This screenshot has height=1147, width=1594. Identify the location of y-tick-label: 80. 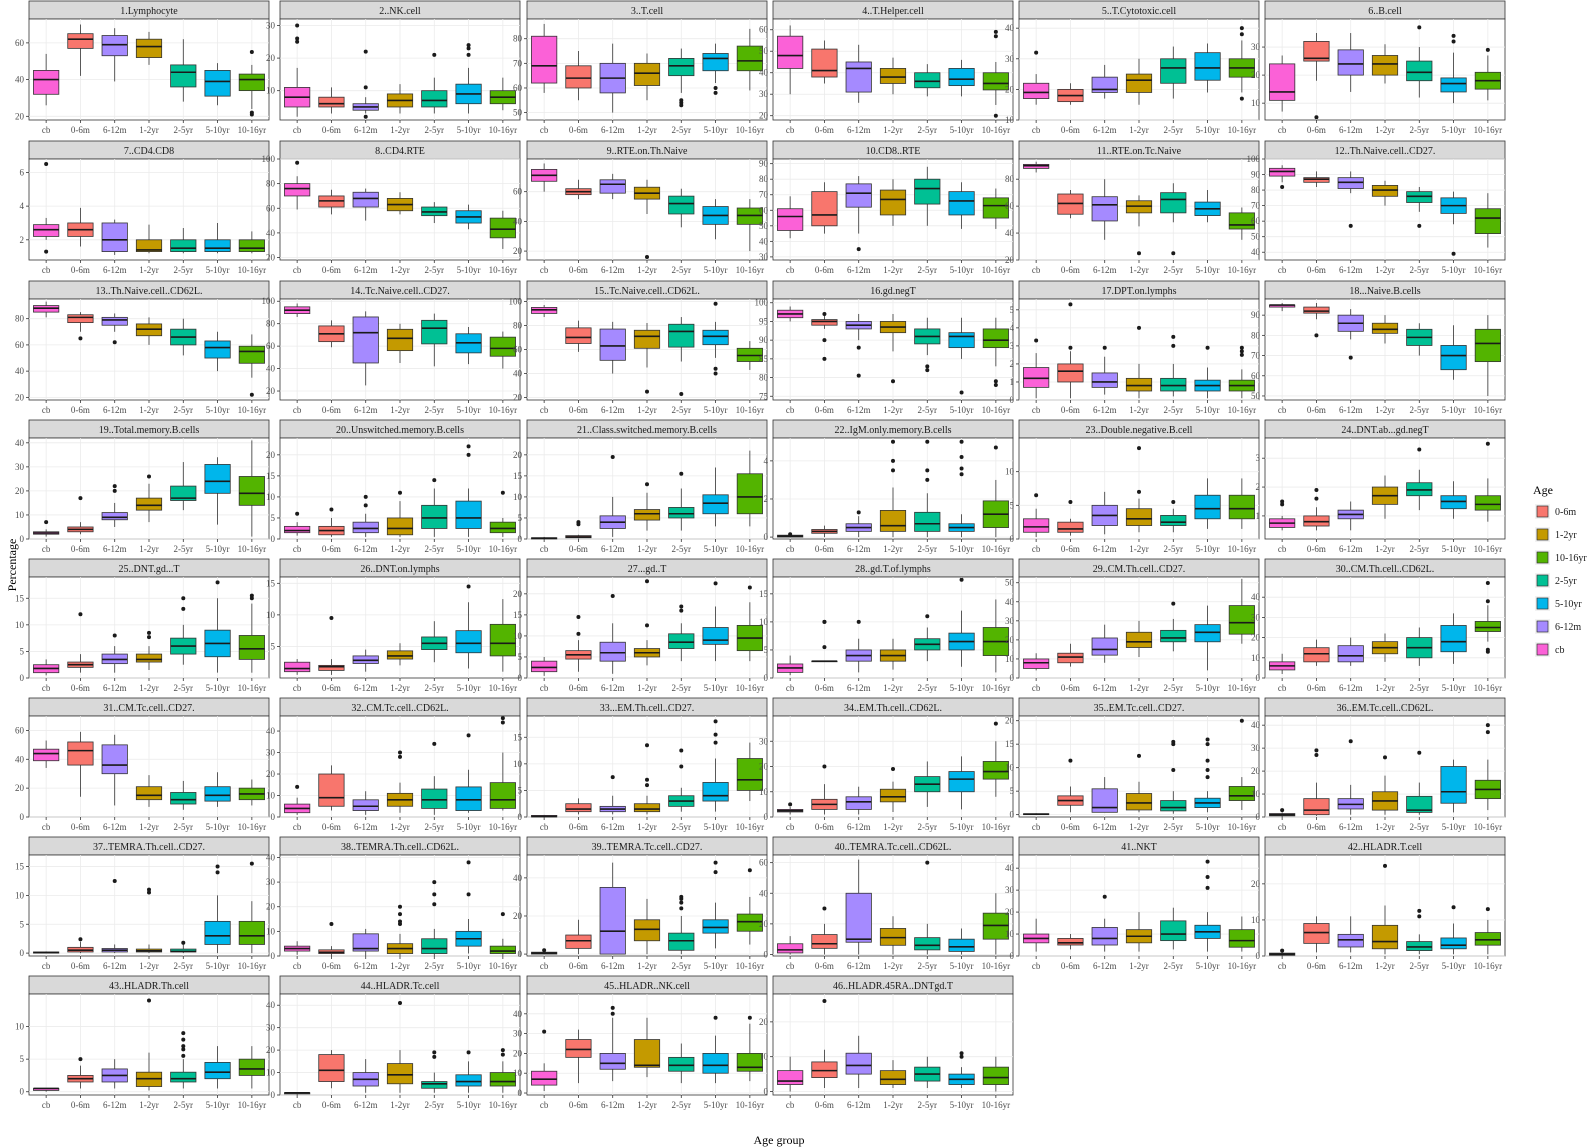
(764, 378).